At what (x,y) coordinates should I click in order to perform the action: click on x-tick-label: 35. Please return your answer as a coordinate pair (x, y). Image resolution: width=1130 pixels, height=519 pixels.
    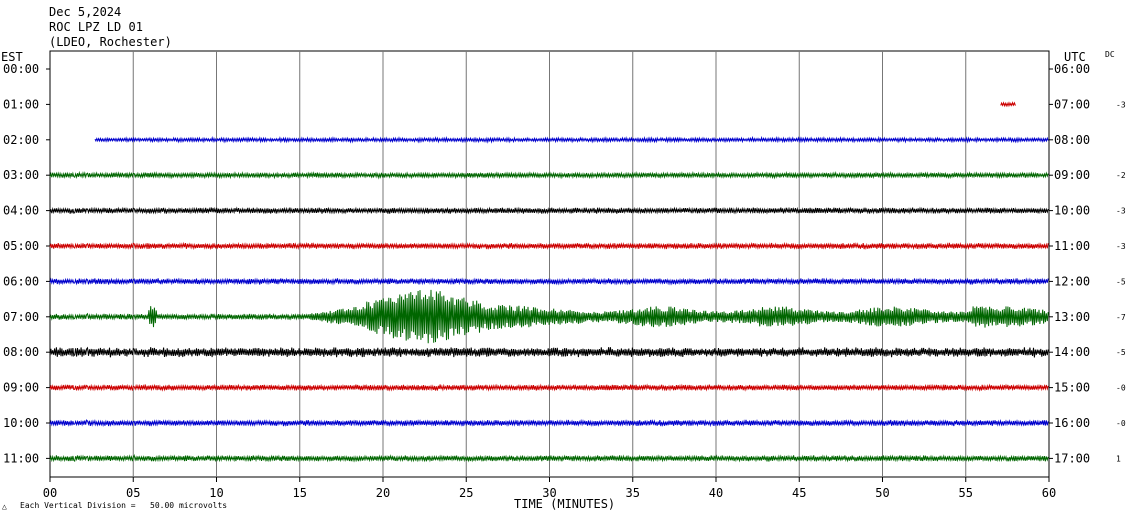
    Looking at the image, I should click on (633, 493).